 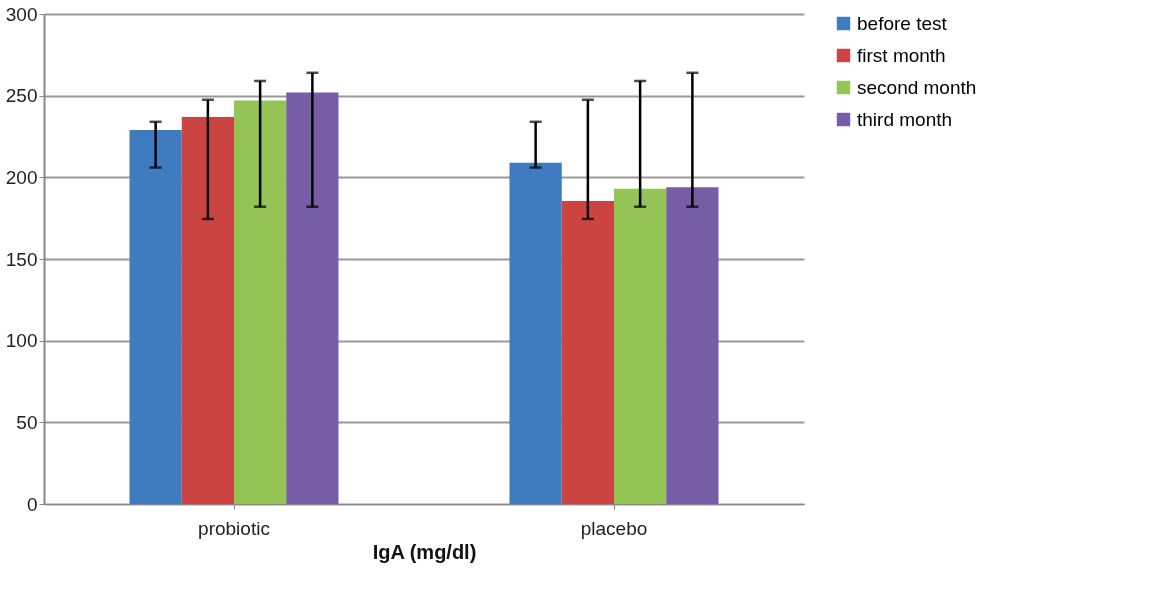 I want to click on x-tick-label: probiotic, so click(x=234, y=528).